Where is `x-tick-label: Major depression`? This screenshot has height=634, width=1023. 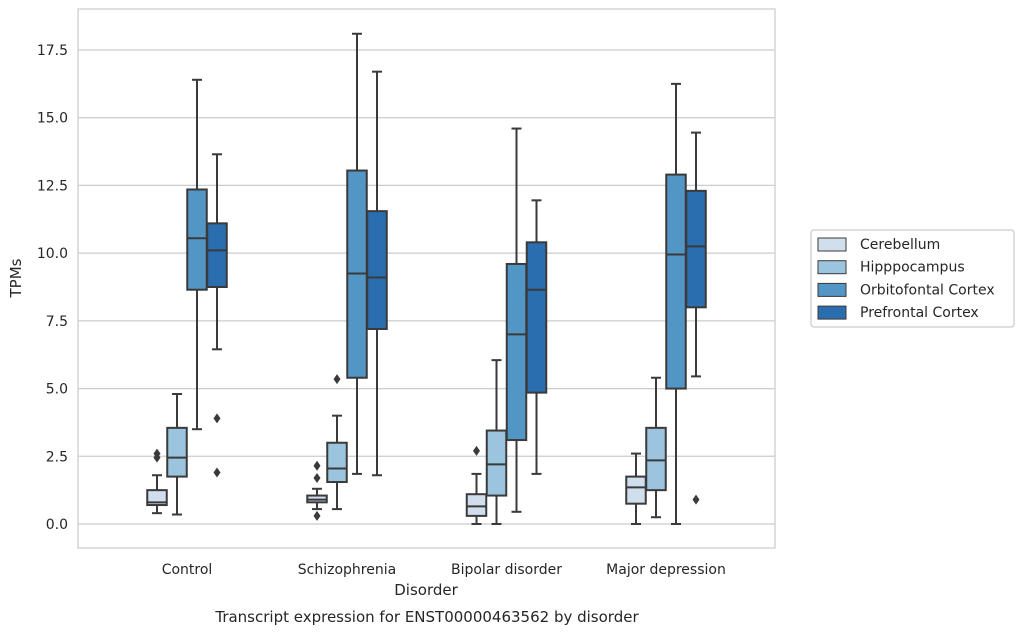
x-tick-label: Major depression is located at coordinates (666, 570).